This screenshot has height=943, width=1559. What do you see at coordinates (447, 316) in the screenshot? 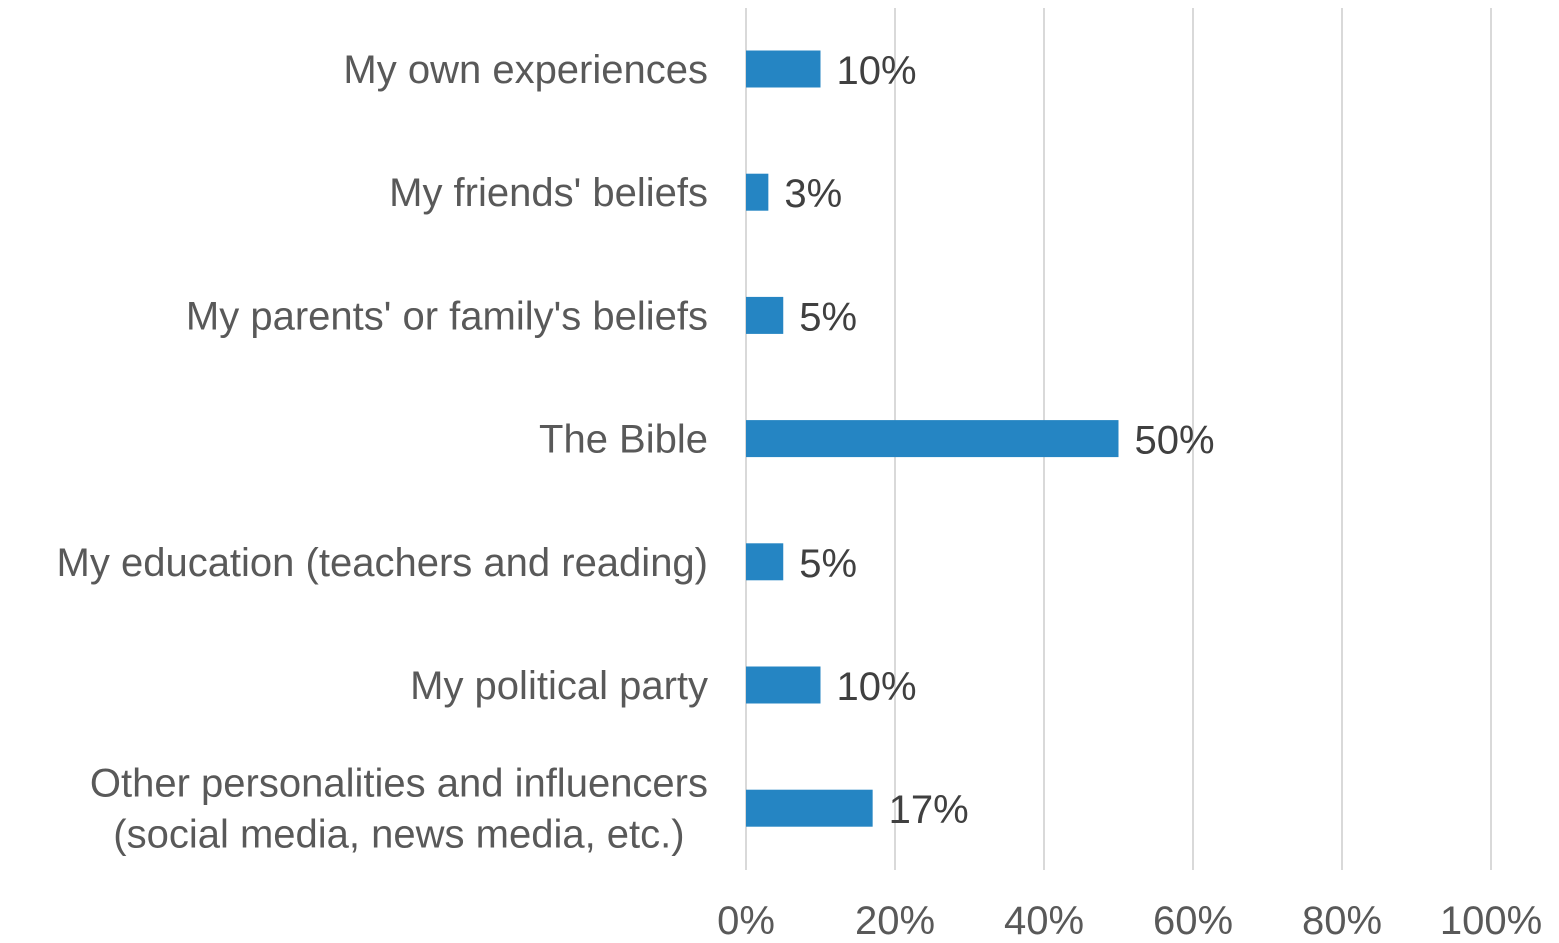
I see `category-label: My parents' or family's beliefs` at bounding box center [447, 316].